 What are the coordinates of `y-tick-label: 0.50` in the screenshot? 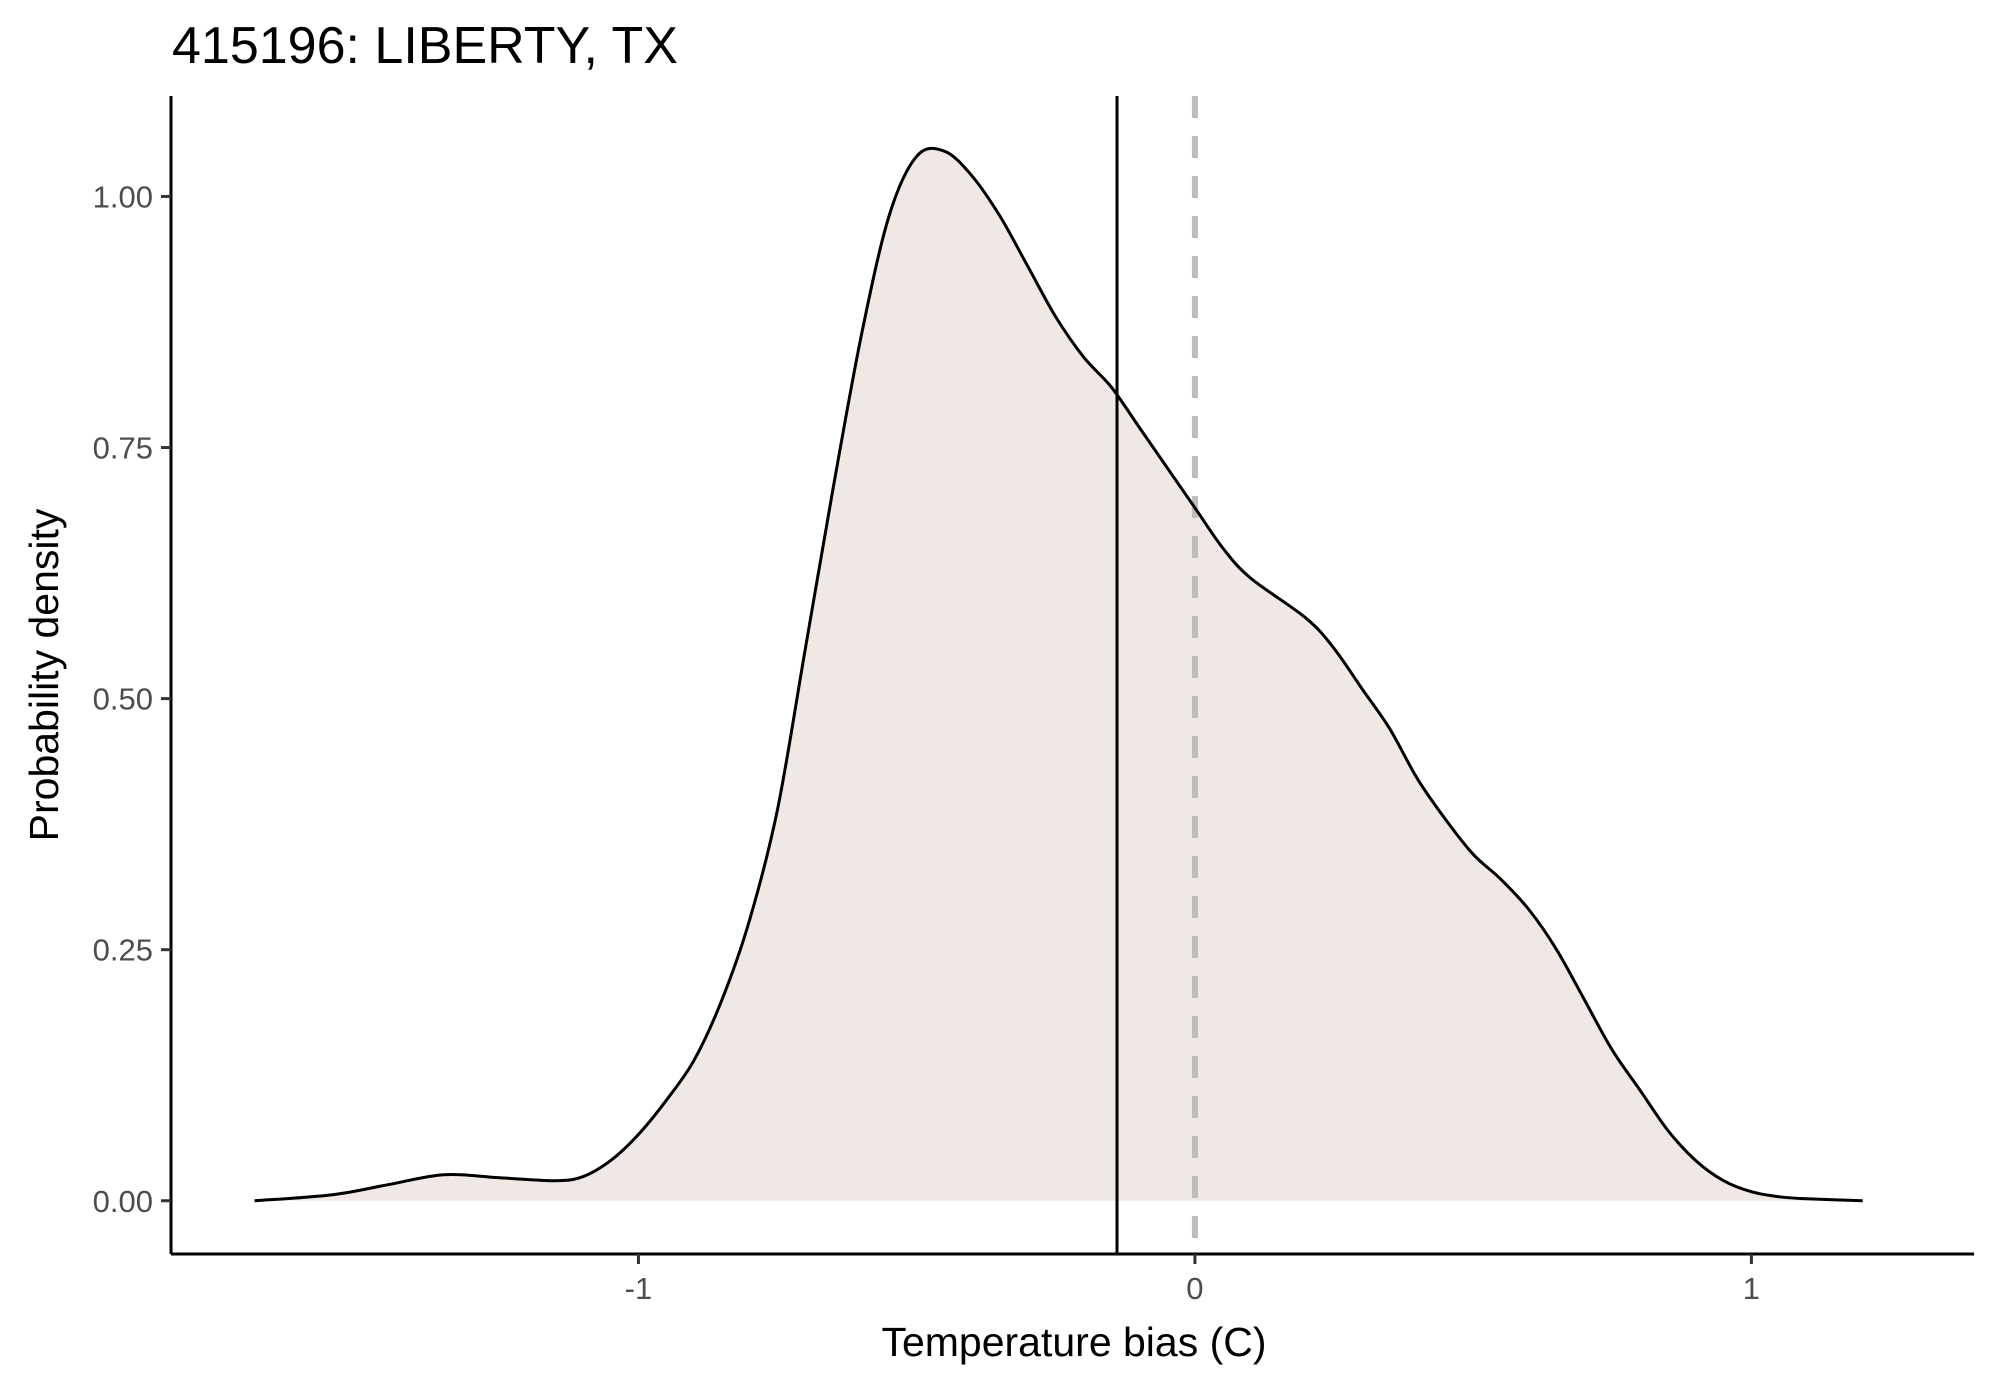 It's located at (123, 699).